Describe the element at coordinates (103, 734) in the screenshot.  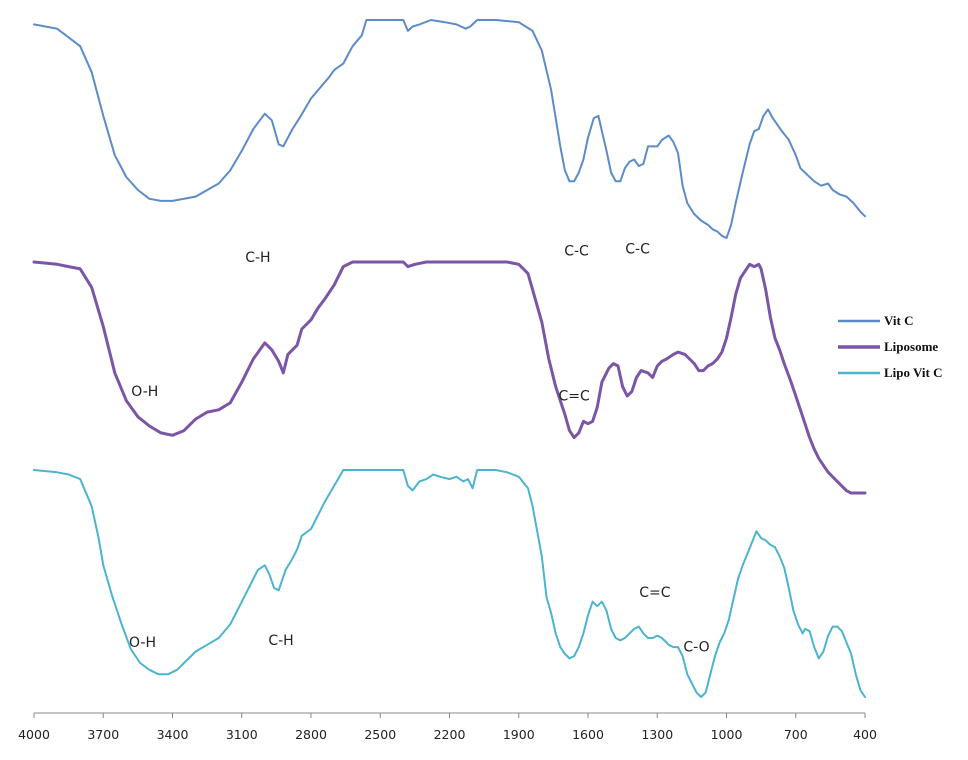
I see `x-tick-label: 3700` at that location.